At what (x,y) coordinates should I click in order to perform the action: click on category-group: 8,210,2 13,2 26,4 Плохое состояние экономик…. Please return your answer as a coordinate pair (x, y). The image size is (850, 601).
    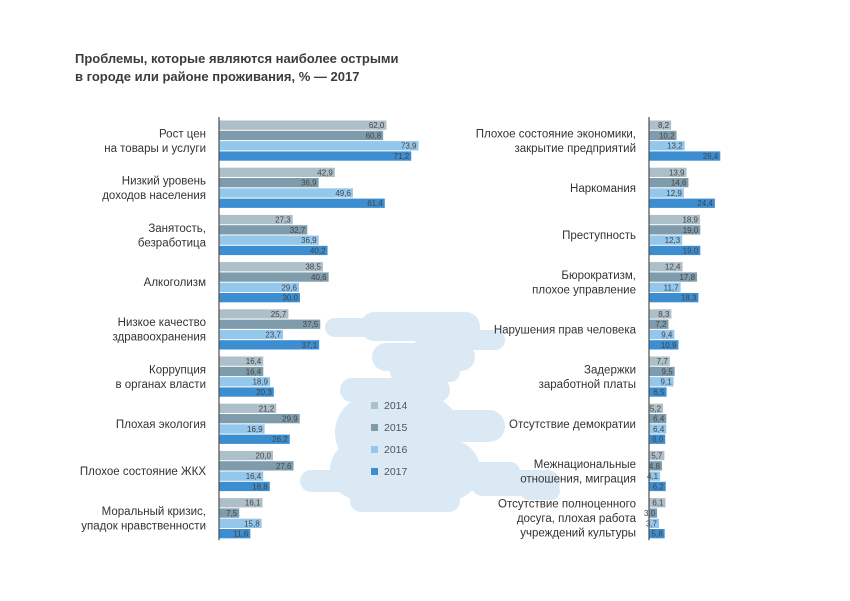
    Looking at the image, I should click on (598, 140).